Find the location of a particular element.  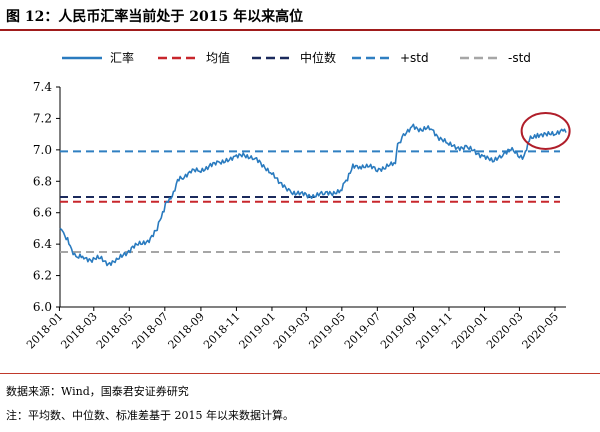

figure-title: 图 12：人民币汇率当前处于 2015 年以来高位 is located at coordinates (155, 17).